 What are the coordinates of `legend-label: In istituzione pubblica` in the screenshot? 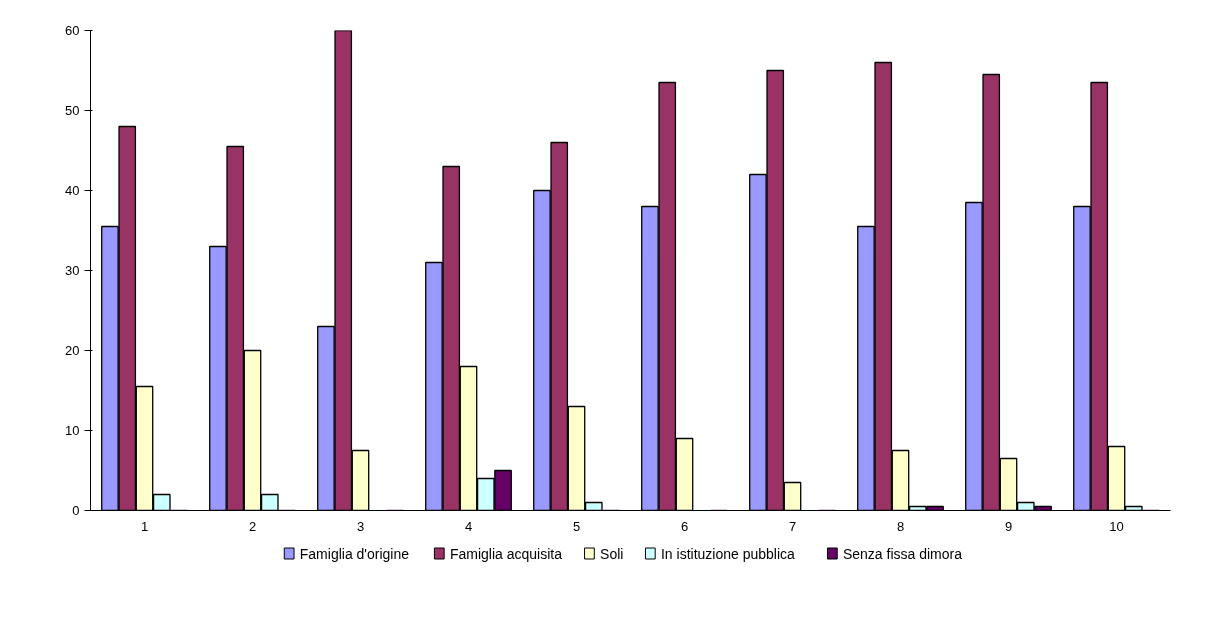 It's located at (728, 553).